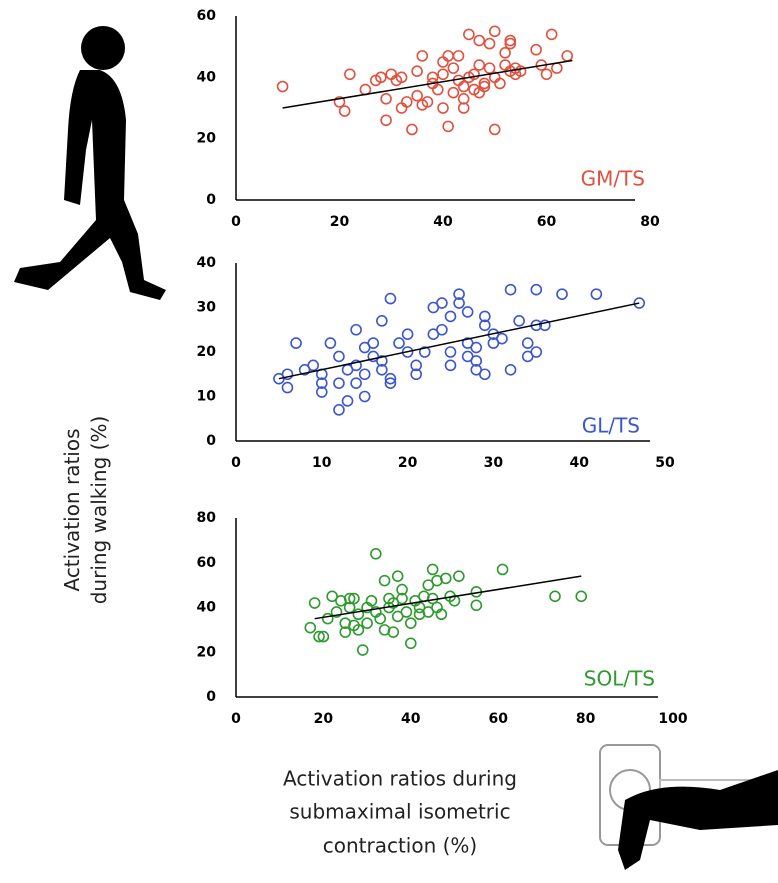  I want to click on x-axis-label-line: Activation ratios during, so click(400, 779).